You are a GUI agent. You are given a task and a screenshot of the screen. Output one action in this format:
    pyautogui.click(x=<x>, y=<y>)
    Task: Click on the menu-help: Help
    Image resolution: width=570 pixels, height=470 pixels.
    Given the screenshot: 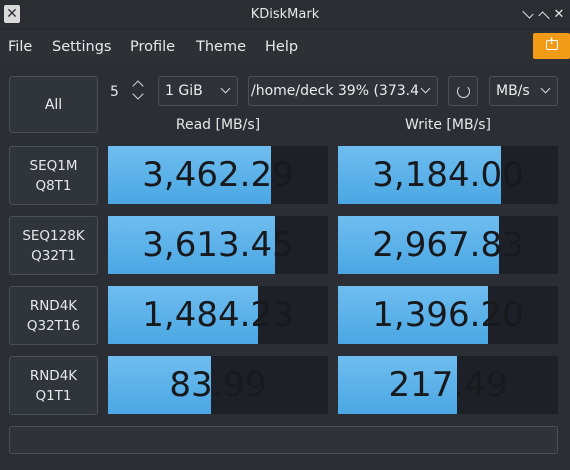 What is the action you would take?
    pyautogui.click(x=282, y=47)
    